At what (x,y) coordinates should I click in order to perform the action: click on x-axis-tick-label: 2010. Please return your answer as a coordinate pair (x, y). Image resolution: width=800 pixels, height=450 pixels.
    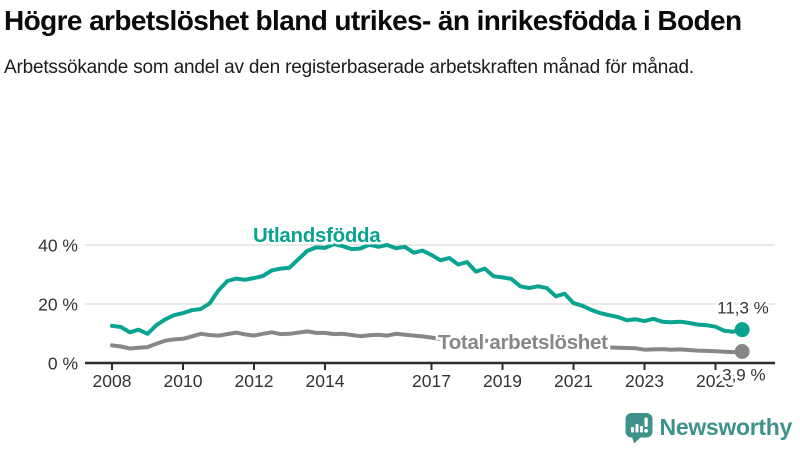
    Looking at the image, I should click on (183, 381).